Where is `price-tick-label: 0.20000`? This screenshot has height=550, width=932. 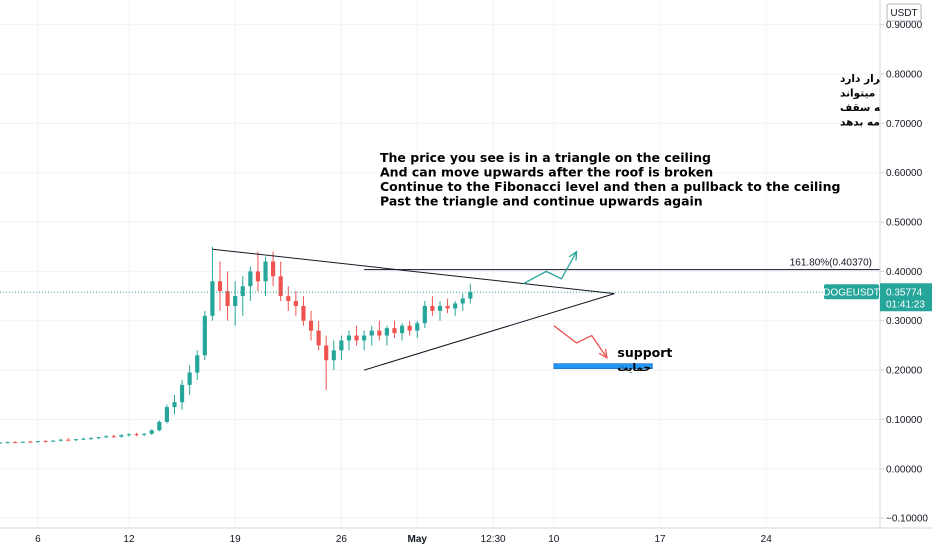
price-tick-label: 0.20000 is located at coordinates (904, 371).